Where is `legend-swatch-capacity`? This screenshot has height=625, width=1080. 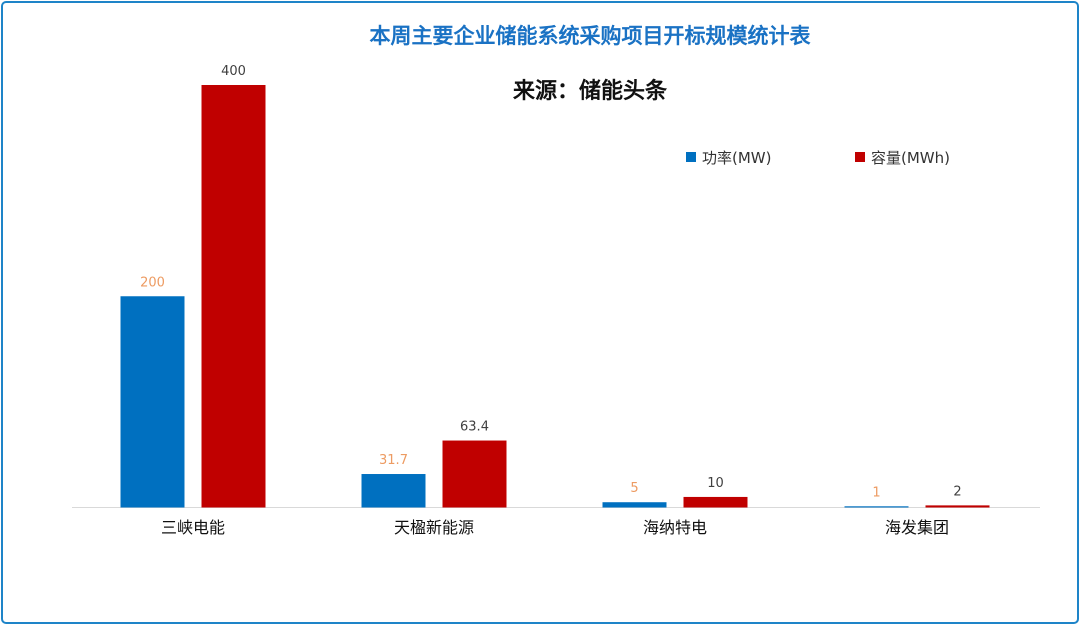 legend-swatch-capacity is located at coordinates (860, 157).